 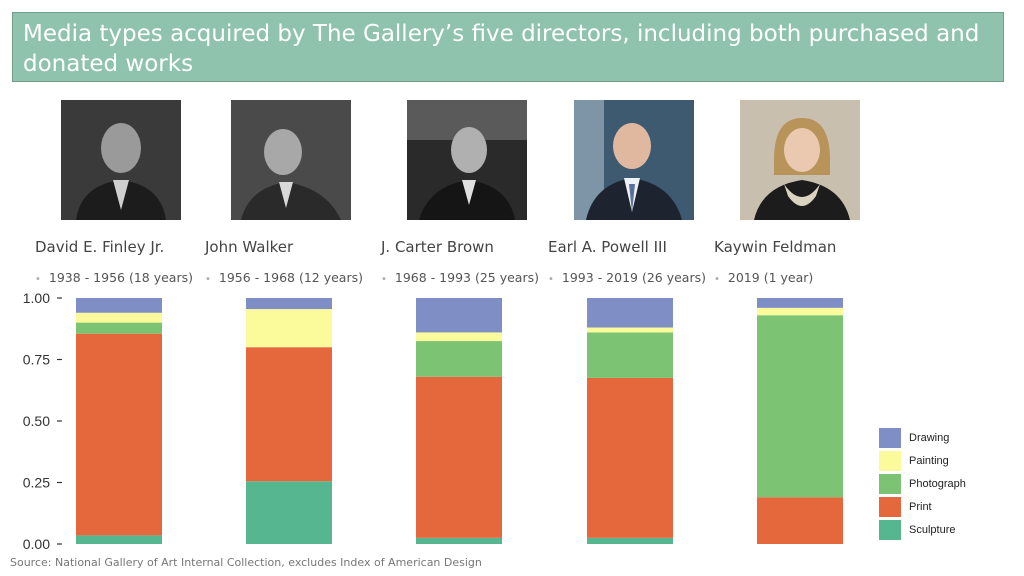 What do you see at coordinates (607, 247) in the screenshot?
I see `director-name: Earl A. Powell III` at bounding box center [607, 247].